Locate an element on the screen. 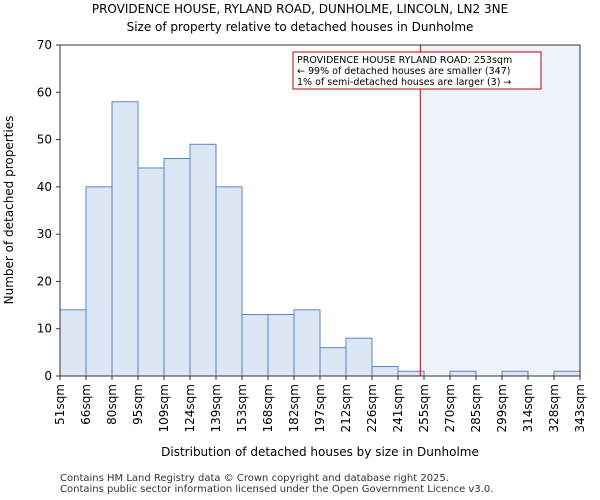  y-tick-label-0: 0 is located at coordinates (48, 376).